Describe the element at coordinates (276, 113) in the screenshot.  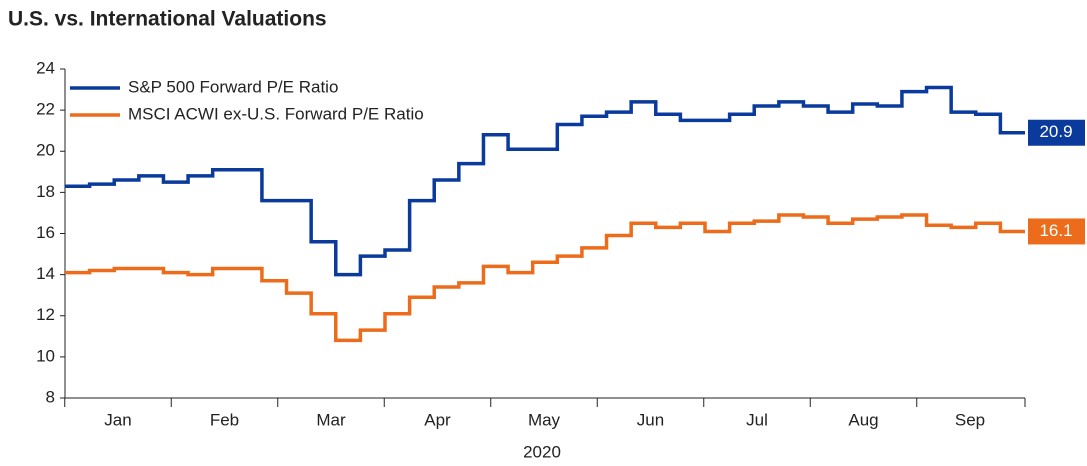
I see `legend-label: MSCI ACWI ex-U.S. Forward P/E Ratio` at that location.